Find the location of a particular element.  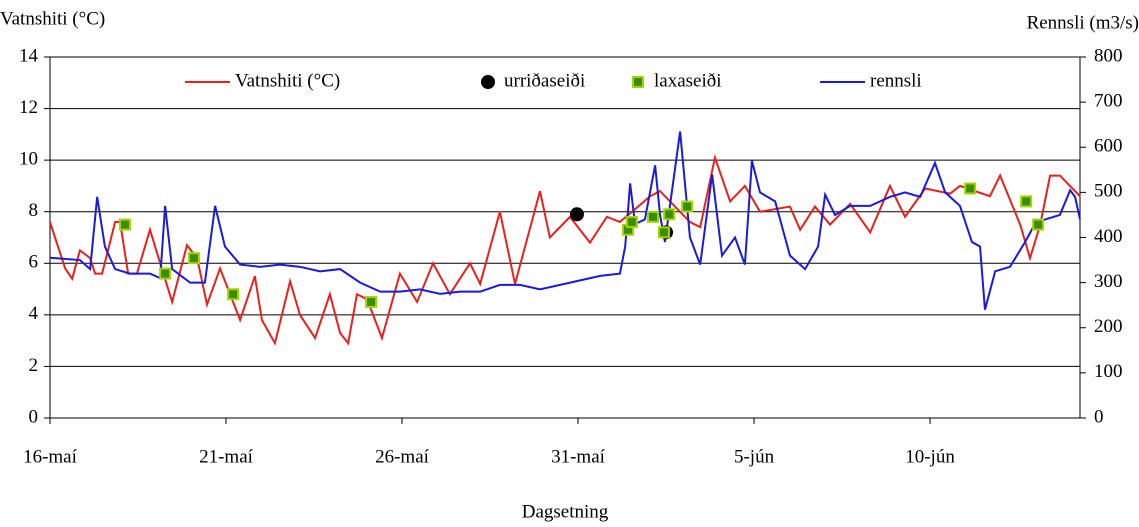

y-tick-label: 8 is located at coordinates (34, 210).